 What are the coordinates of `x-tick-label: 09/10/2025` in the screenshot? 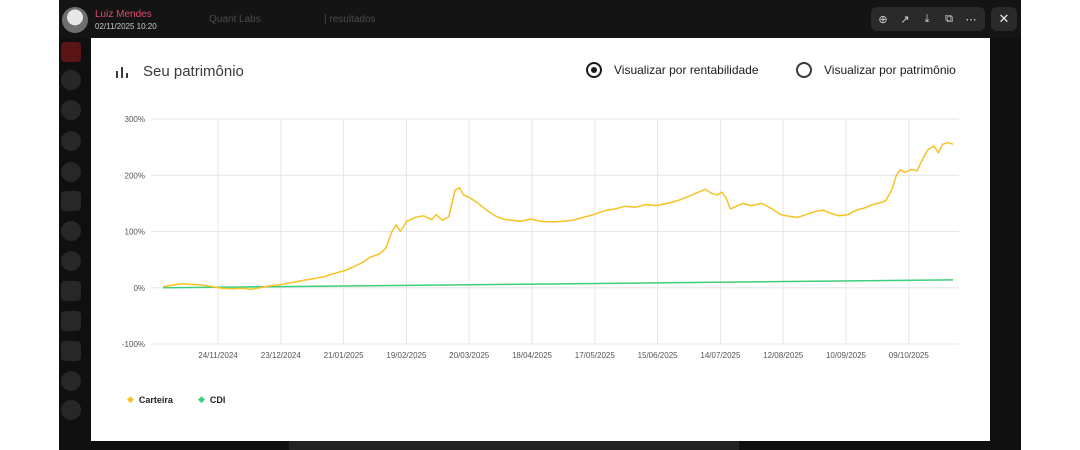 It's located at (909, 355).